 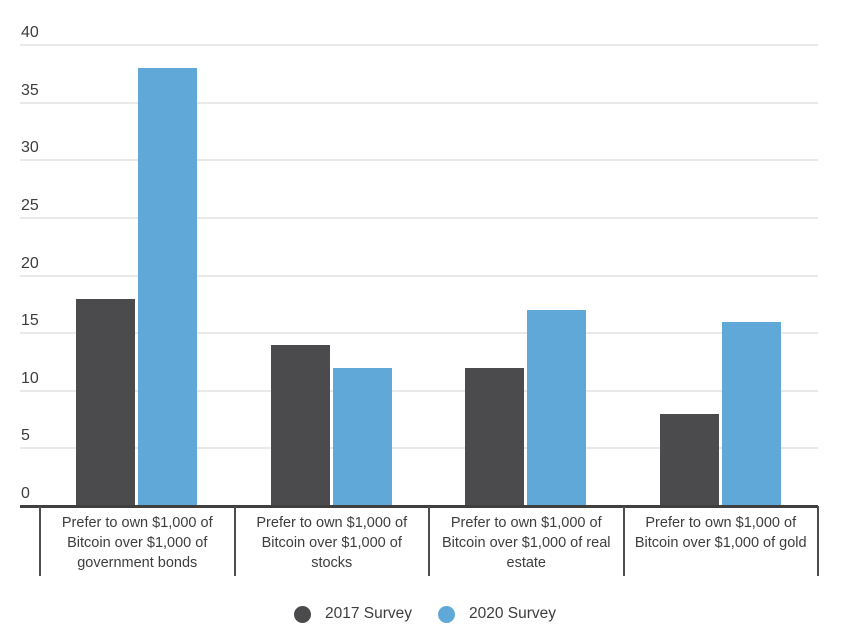 I want to click on y-axis-tick-label: 35, so click(x=30, y=90).